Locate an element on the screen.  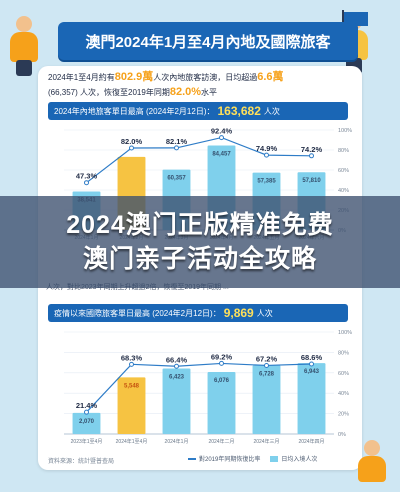
bar-value-label: 60,357 is located at coordinates (176, 179).